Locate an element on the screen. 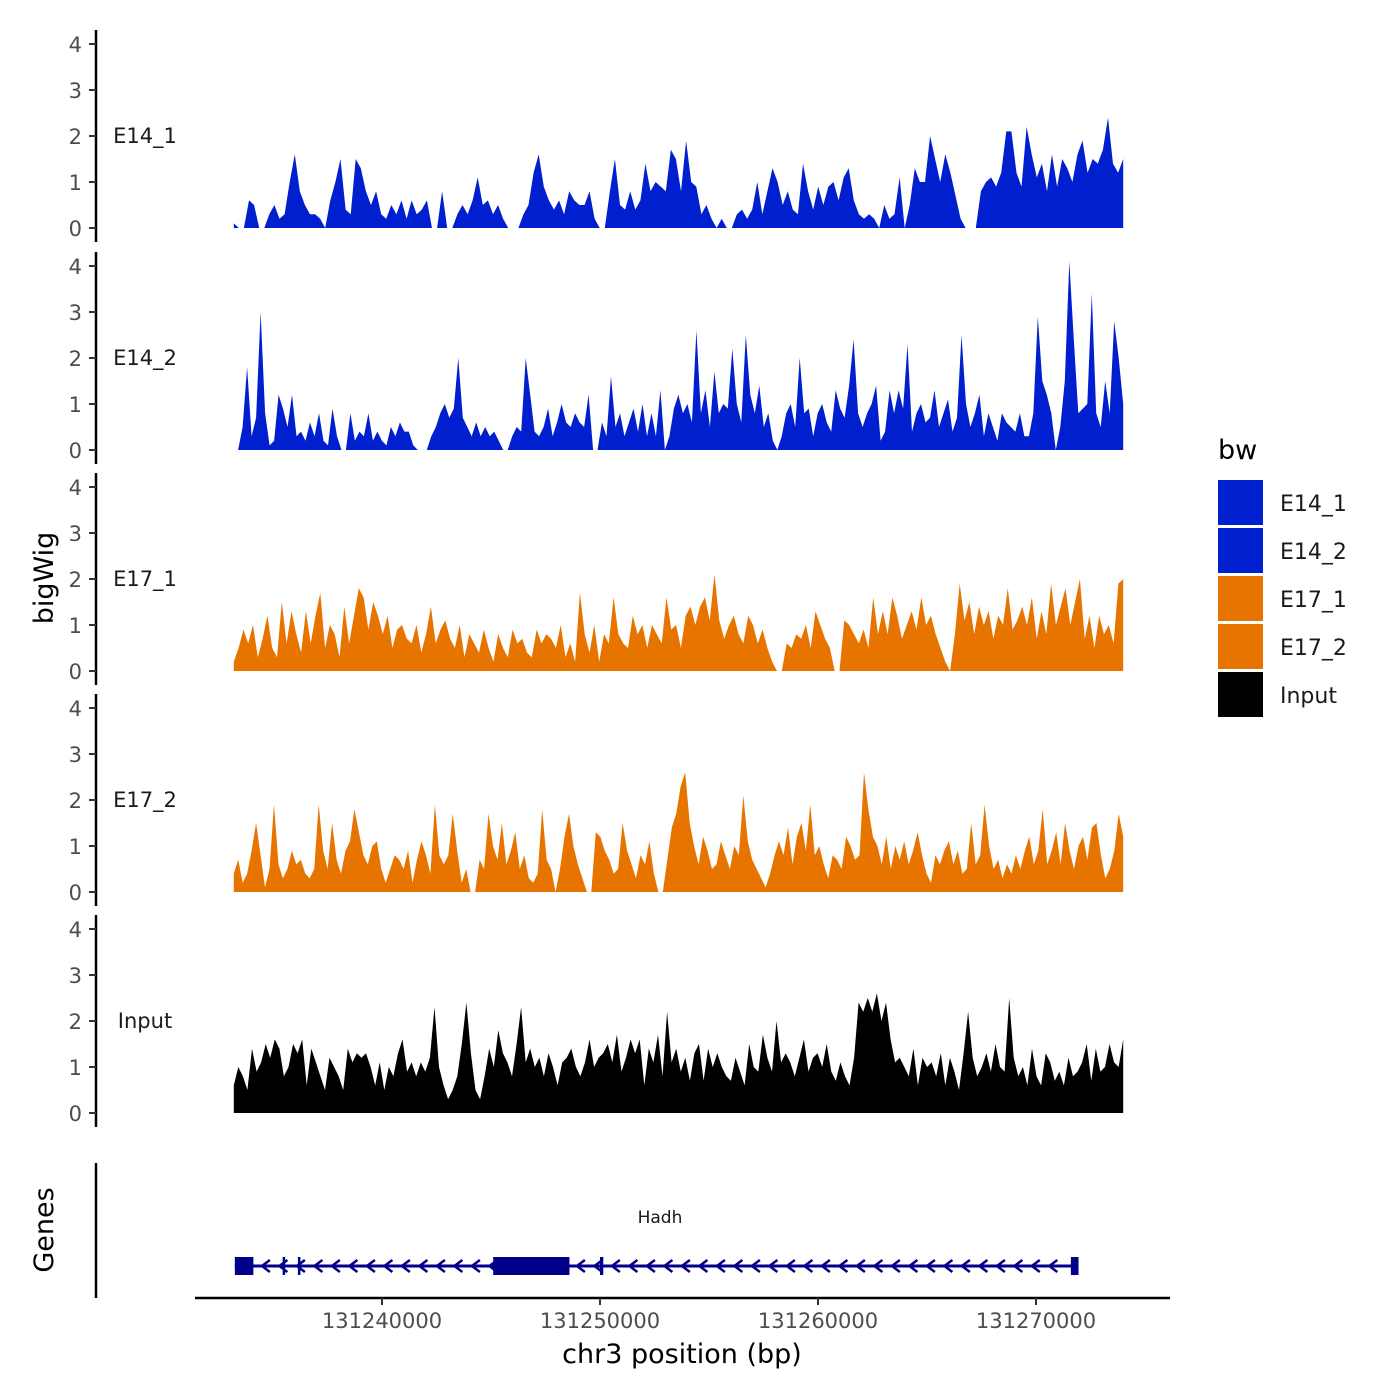  track-Input: 0 1 2 3 4 Input is located at coordinates (596, 1021).